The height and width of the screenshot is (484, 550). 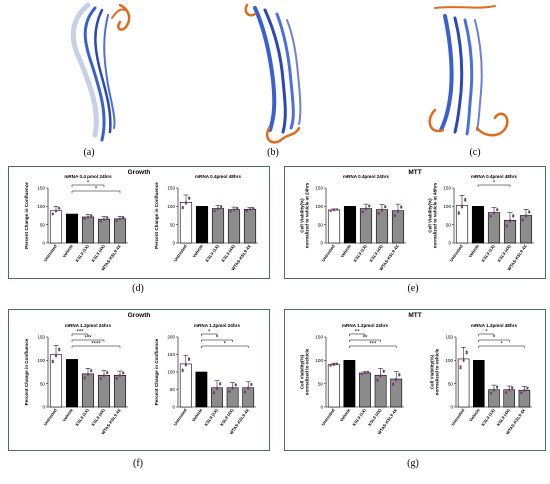 What do you see at coordinates (96, 189) in the screenshot?
I see `significance-label: *` at bounding box center [96, 189].